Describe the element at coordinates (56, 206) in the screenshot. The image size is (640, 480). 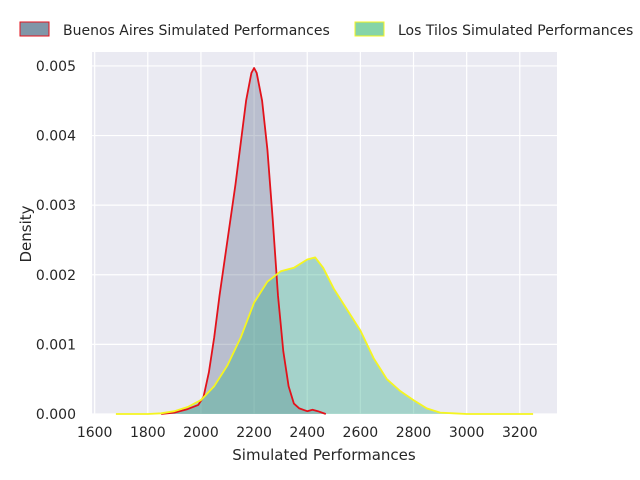
I see `y-tick-label: 0.003` at that location.